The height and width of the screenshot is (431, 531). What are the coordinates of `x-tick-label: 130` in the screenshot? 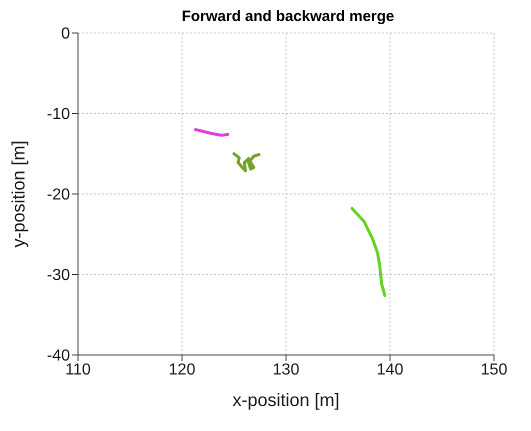 It's located at (286, 369).